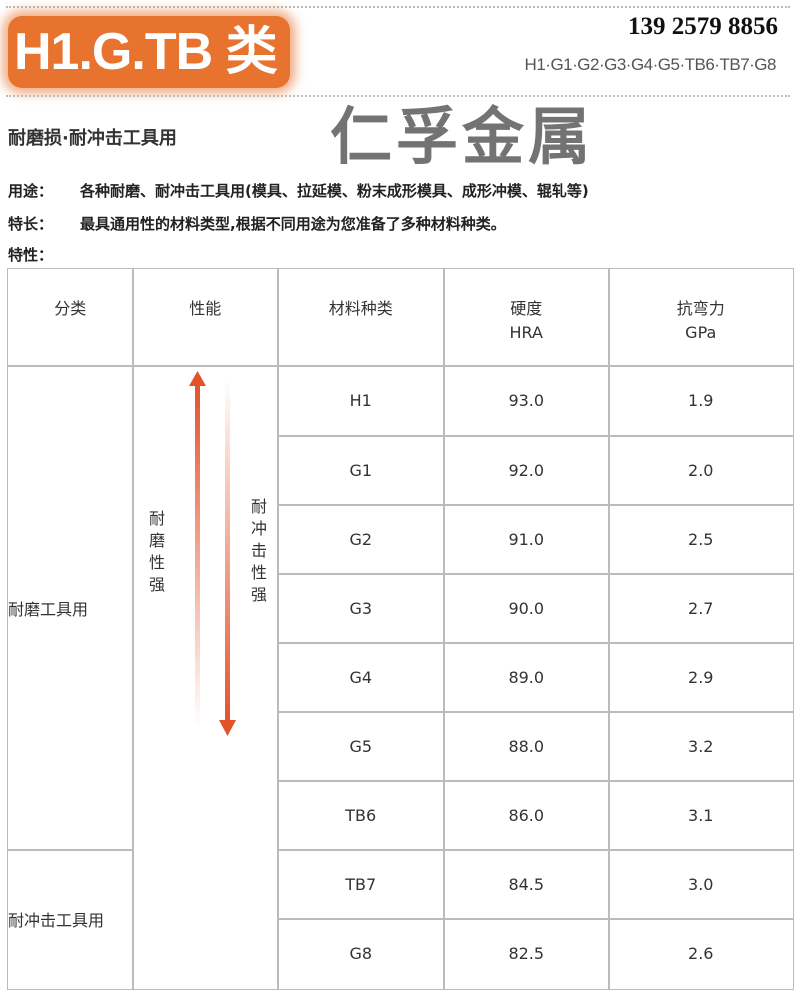  I want to click on header-cell: 性能, so click(205, 317).